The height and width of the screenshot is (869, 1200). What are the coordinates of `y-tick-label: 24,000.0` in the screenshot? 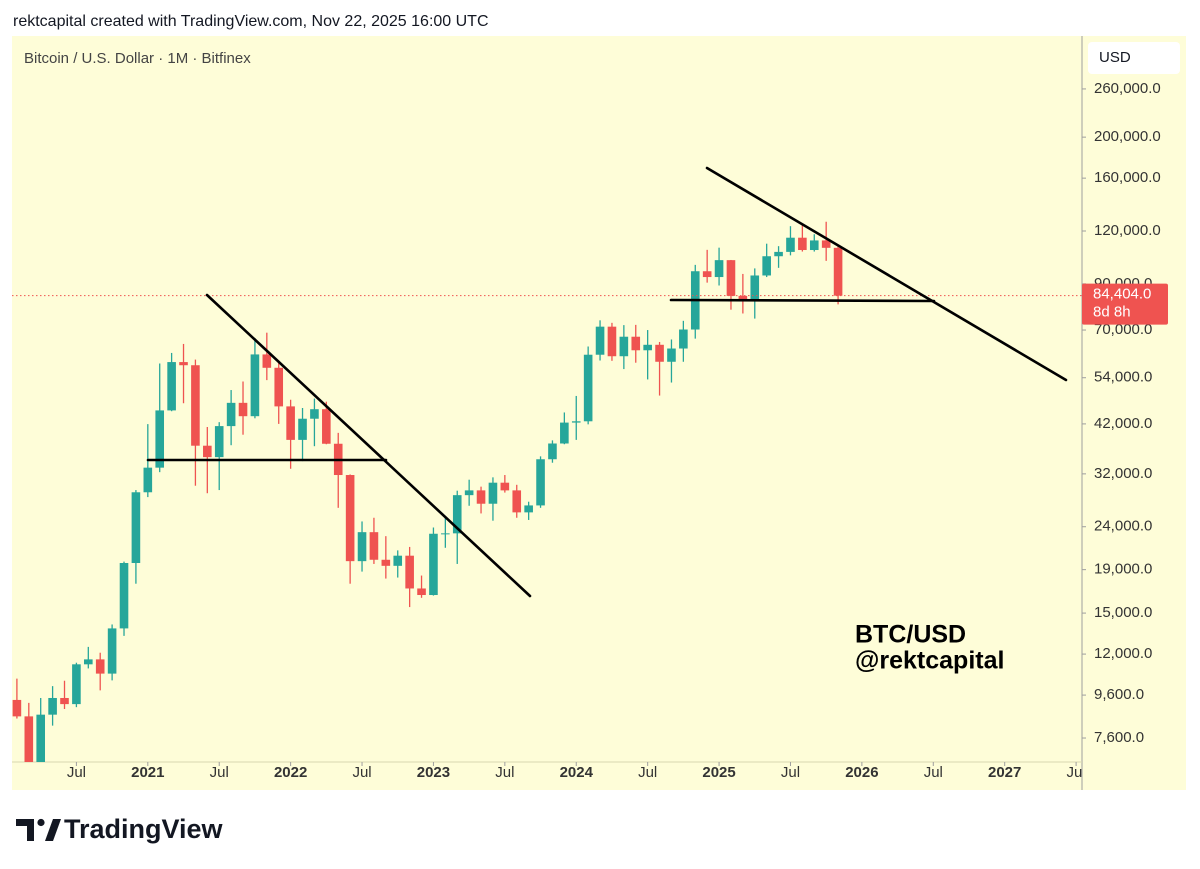 It's located at (1123, 526).